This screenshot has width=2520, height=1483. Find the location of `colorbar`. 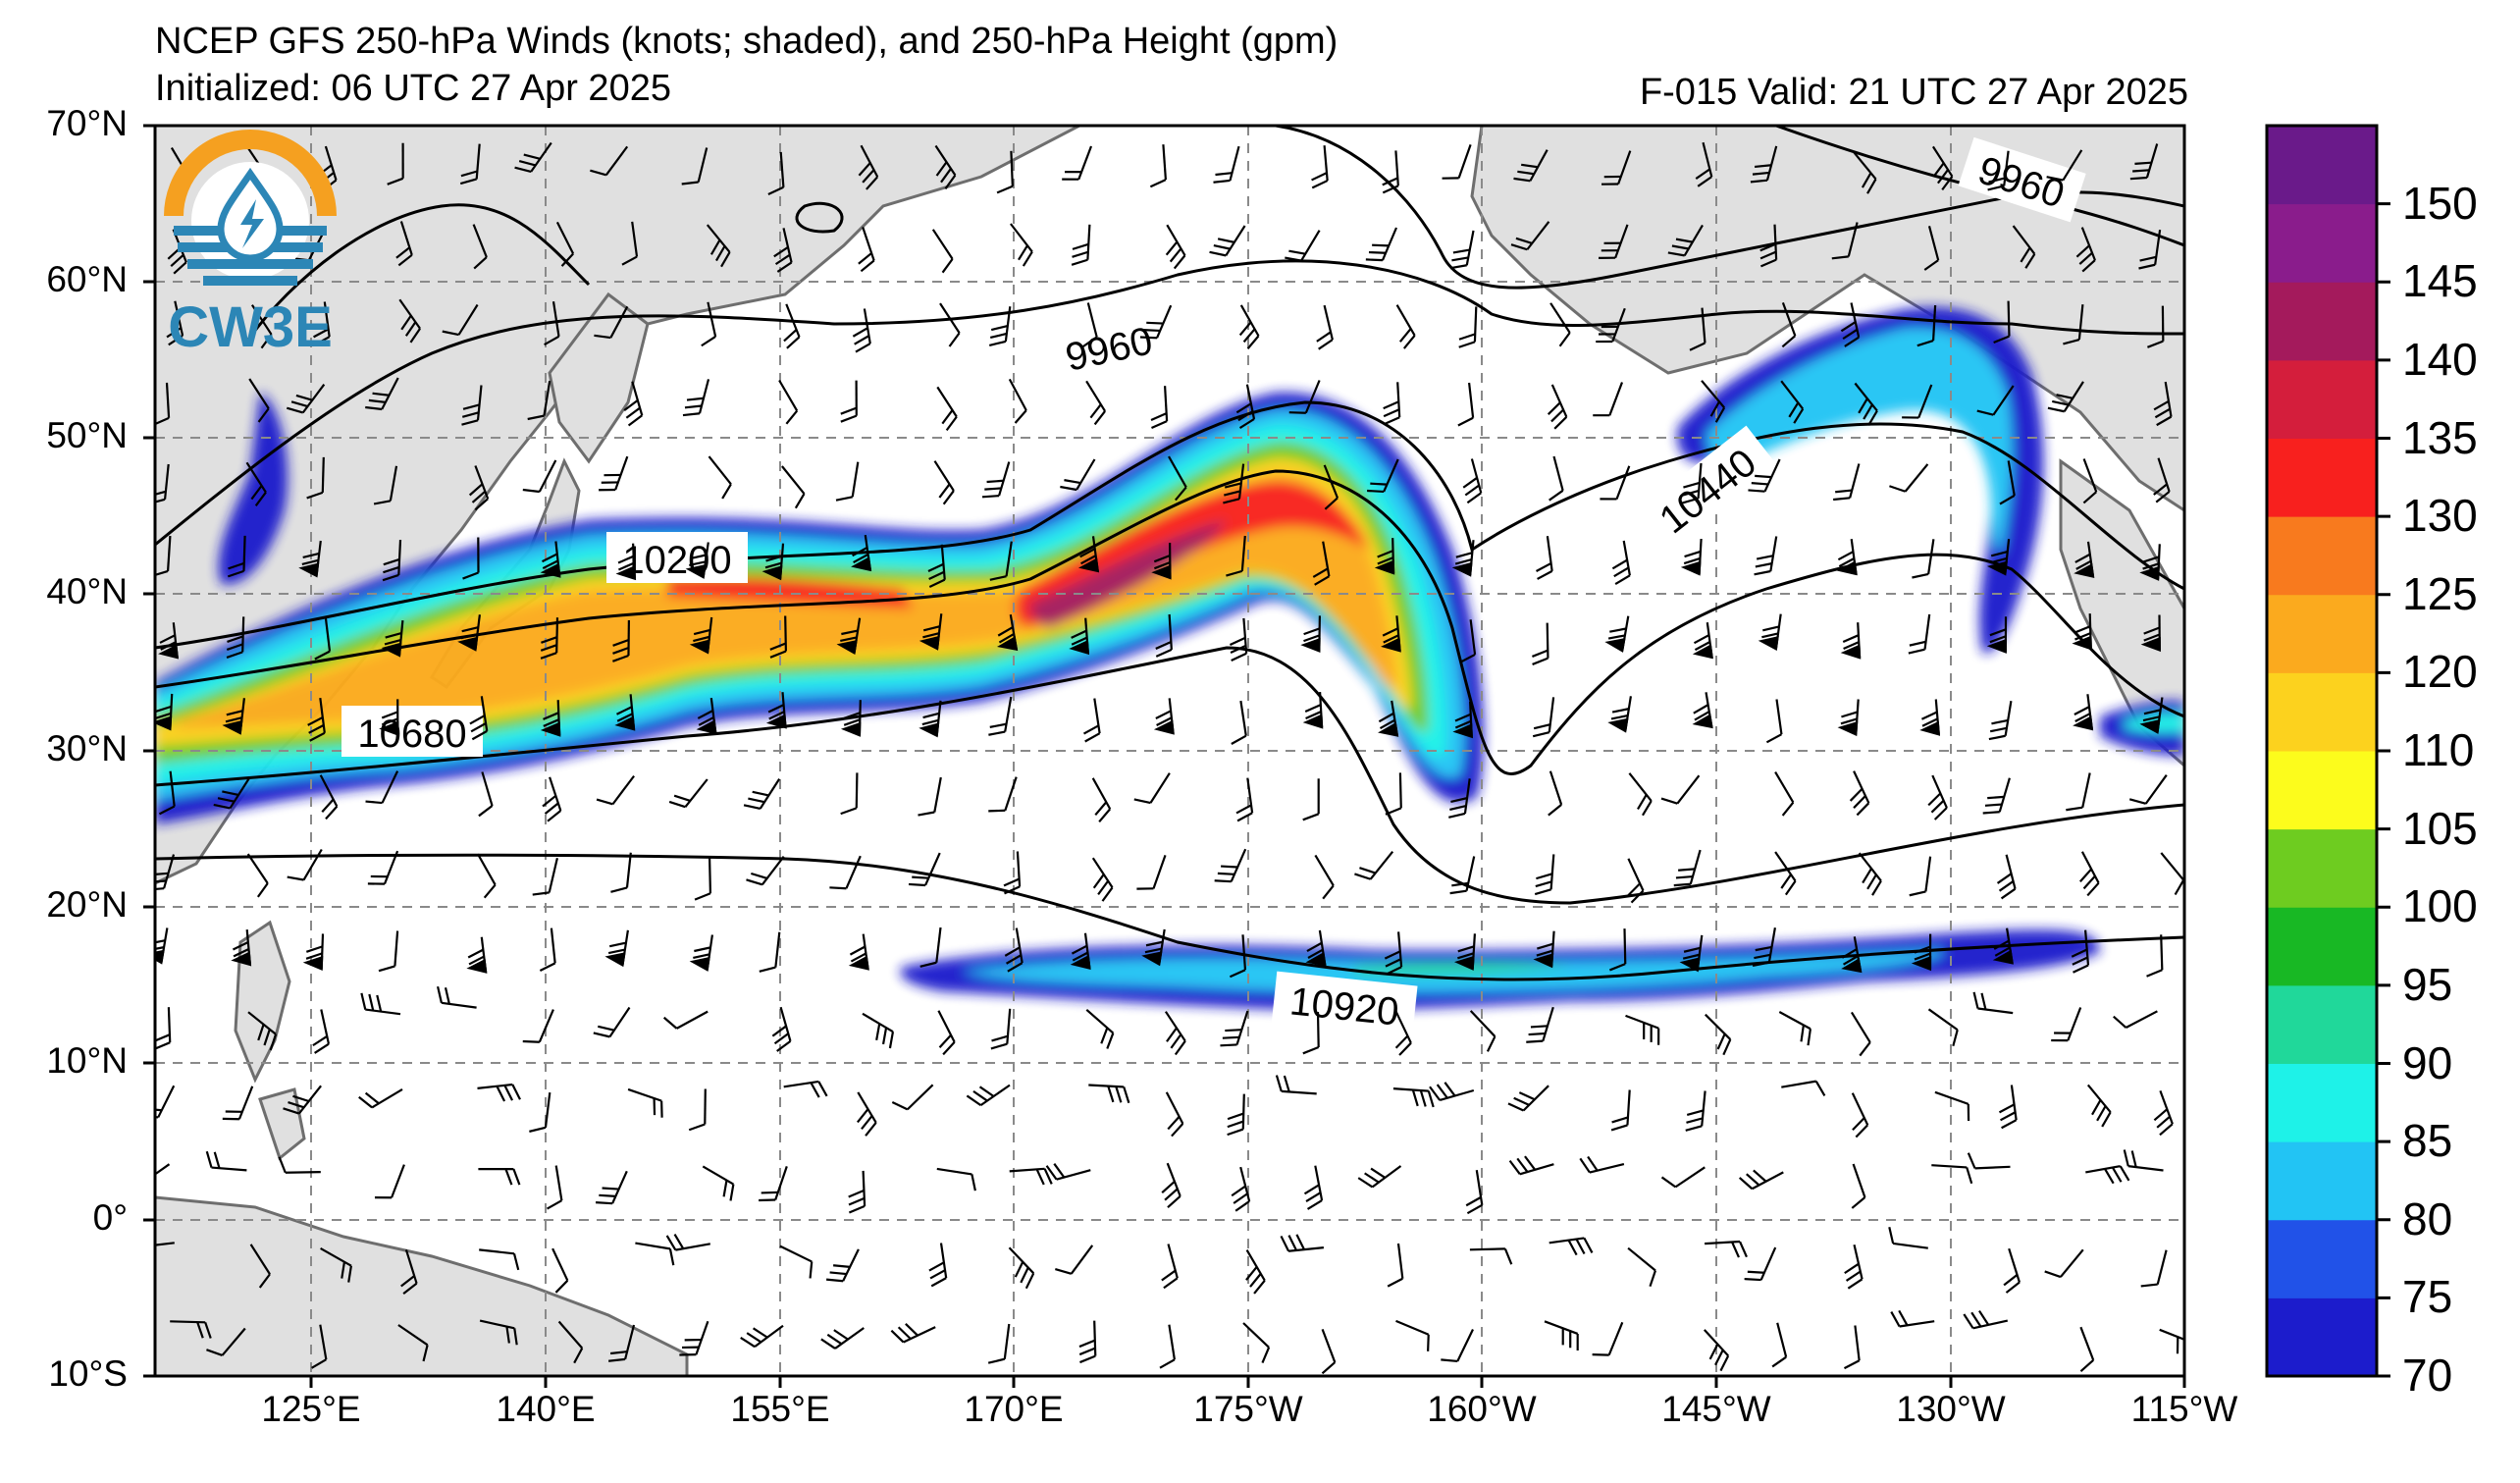

colorbar is located at coordinates (2328, 752).